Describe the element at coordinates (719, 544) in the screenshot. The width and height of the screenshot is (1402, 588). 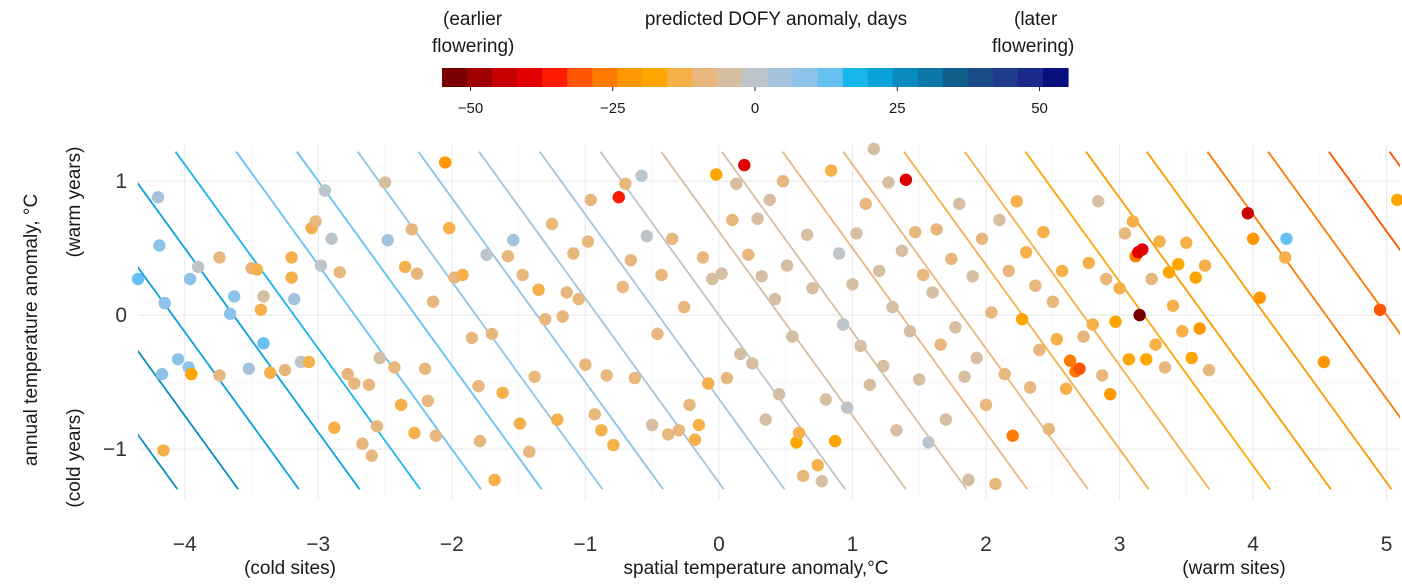
I see `x-tick-label: 0` at that location.